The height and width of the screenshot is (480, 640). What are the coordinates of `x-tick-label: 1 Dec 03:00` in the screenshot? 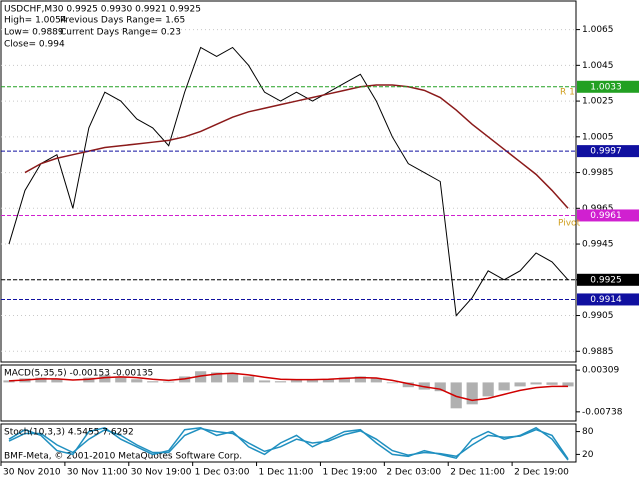 It's located at (222, 473).